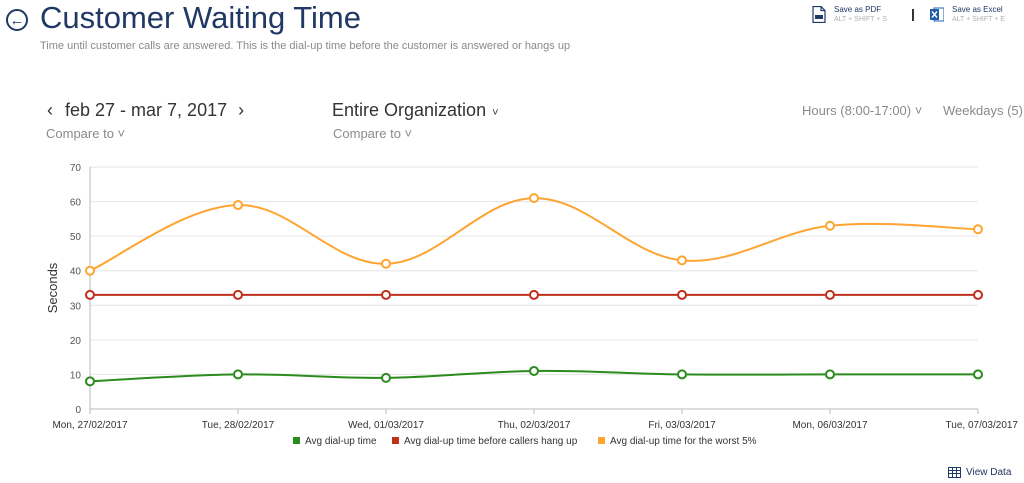 This screenshot has height=483, width=1024. What do you see at coordinates (989, 472) in the screenshot?
I see `view-data-label: View Data` at bounding box center [989, 472].